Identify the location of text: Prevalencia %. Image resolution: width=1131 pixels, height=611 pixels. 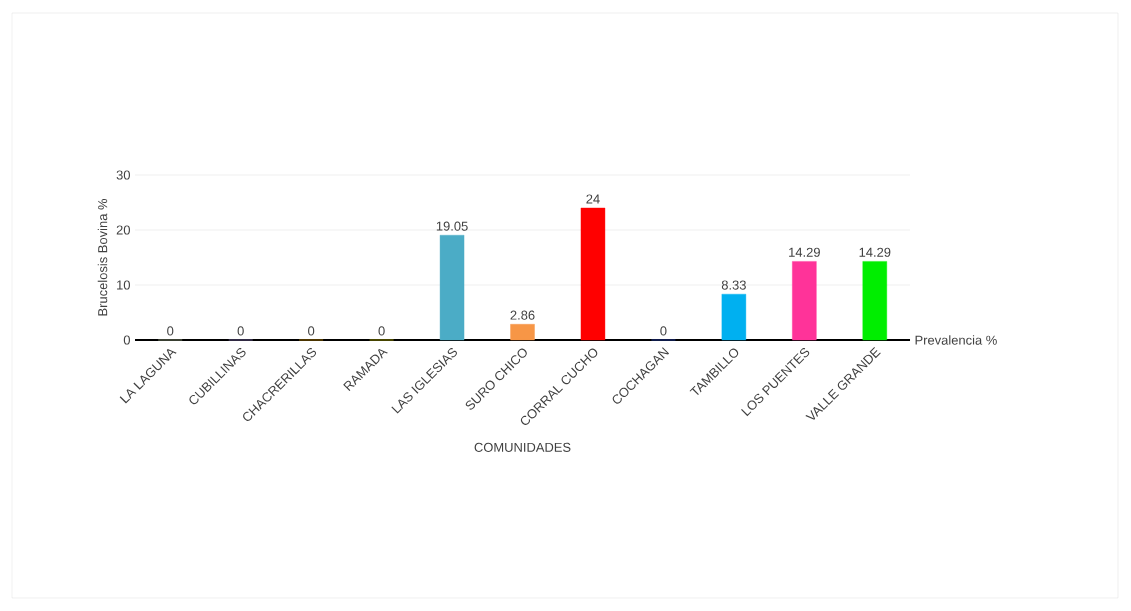
(956, 340).